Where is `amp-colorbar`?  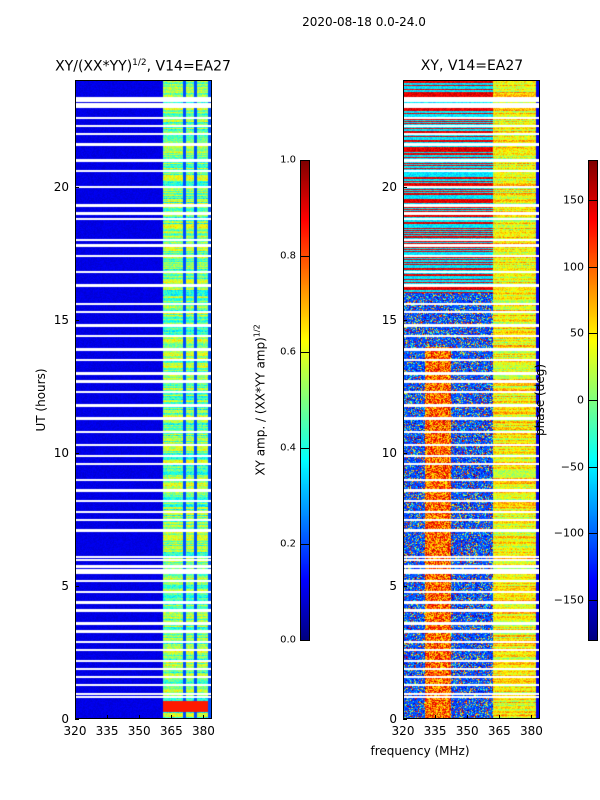 amp-colorbar is located at coordinates (304, 400).